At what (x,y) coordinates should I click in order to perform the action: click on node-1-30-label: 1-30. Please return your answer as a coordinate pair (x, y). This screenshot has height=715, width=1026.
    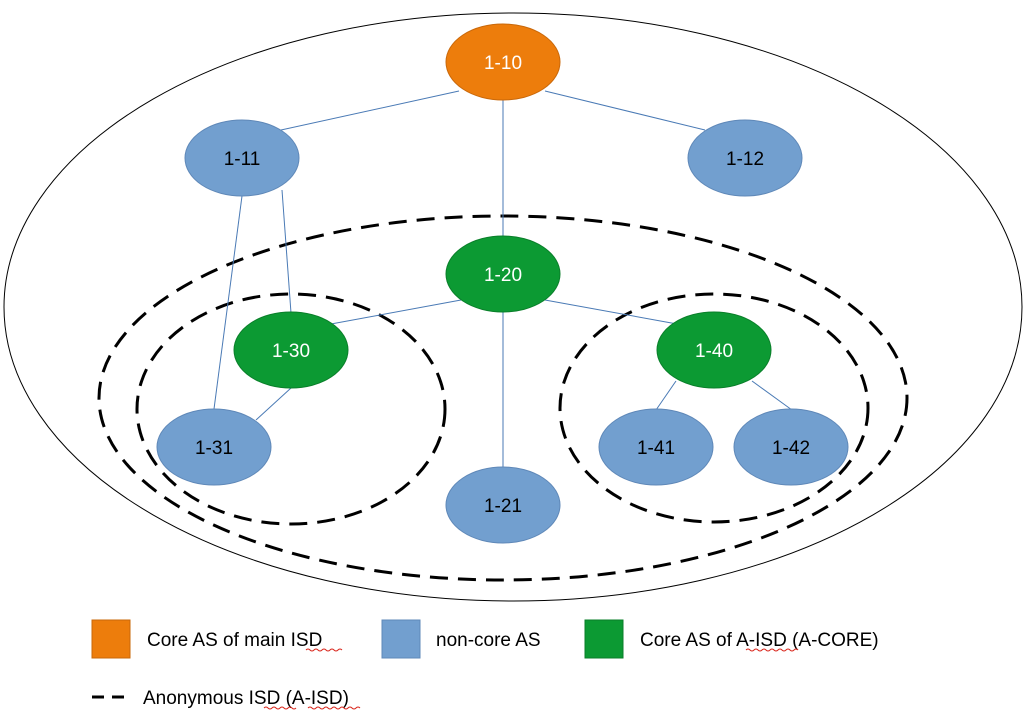
    Looking at the image, I should click on (291, 351).